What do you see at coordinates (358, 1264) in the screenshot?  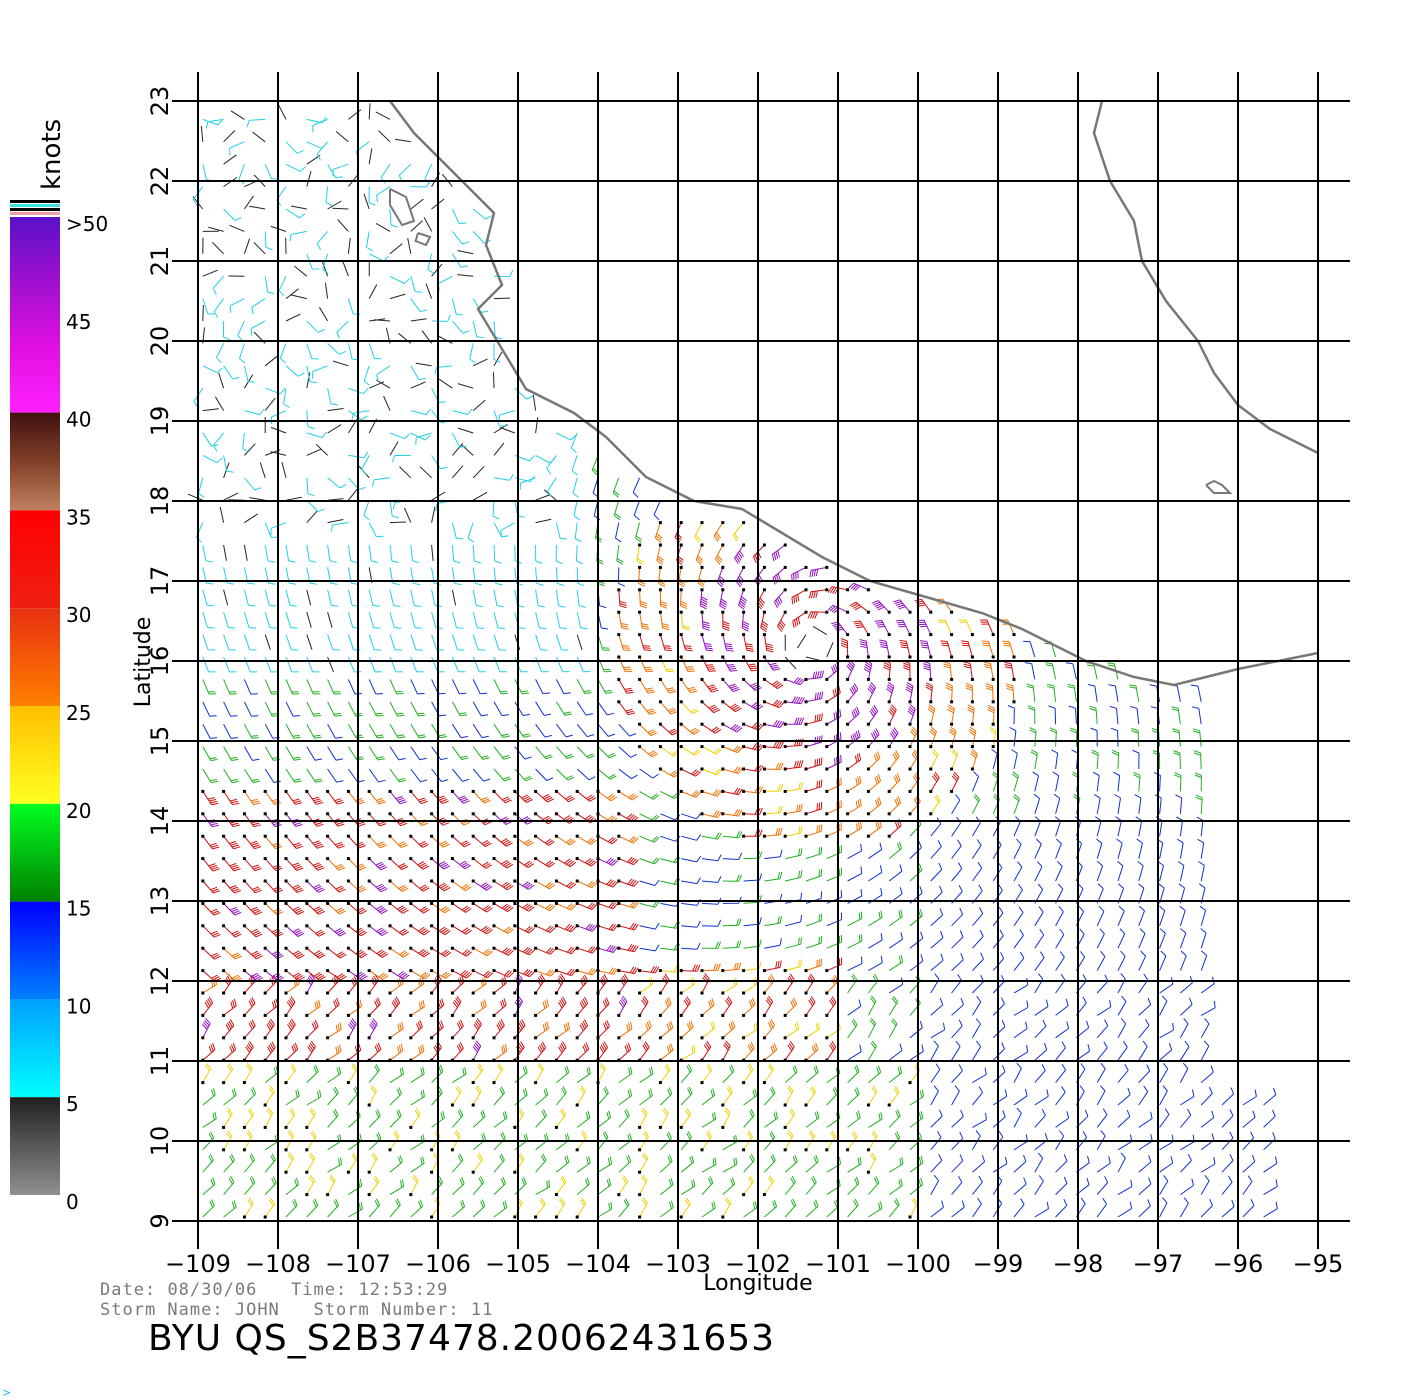 I see `longitude-tick-label: −107` at bounding box center [358, 1264].